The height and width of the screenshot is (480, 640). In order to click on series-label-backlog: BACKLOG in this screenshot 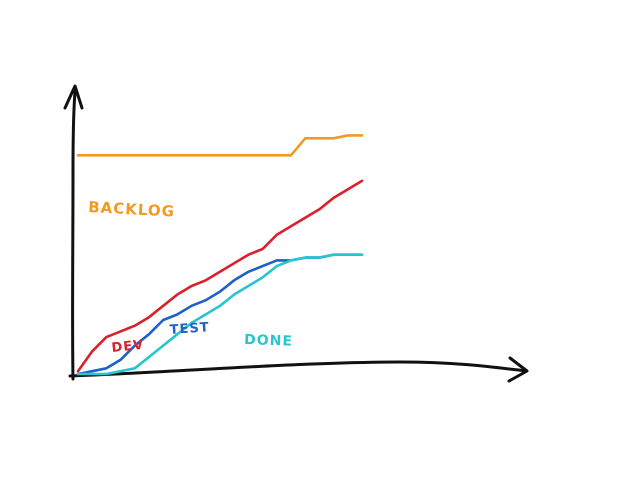, I will do `click(132, 209)`.